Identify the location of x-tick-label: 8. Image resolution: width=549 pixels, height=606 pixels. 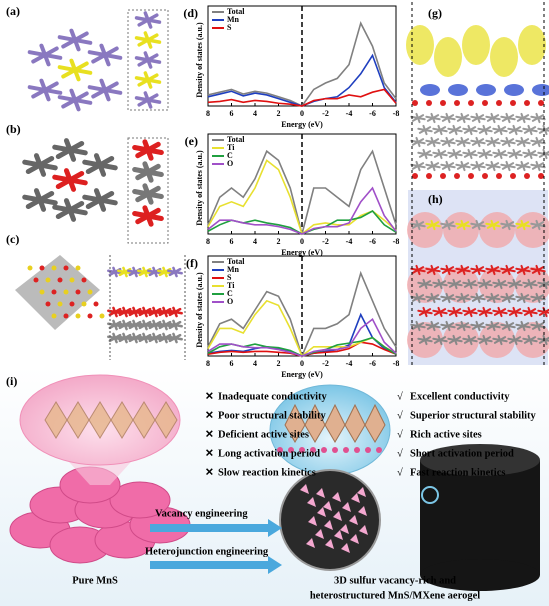
(208, 363).